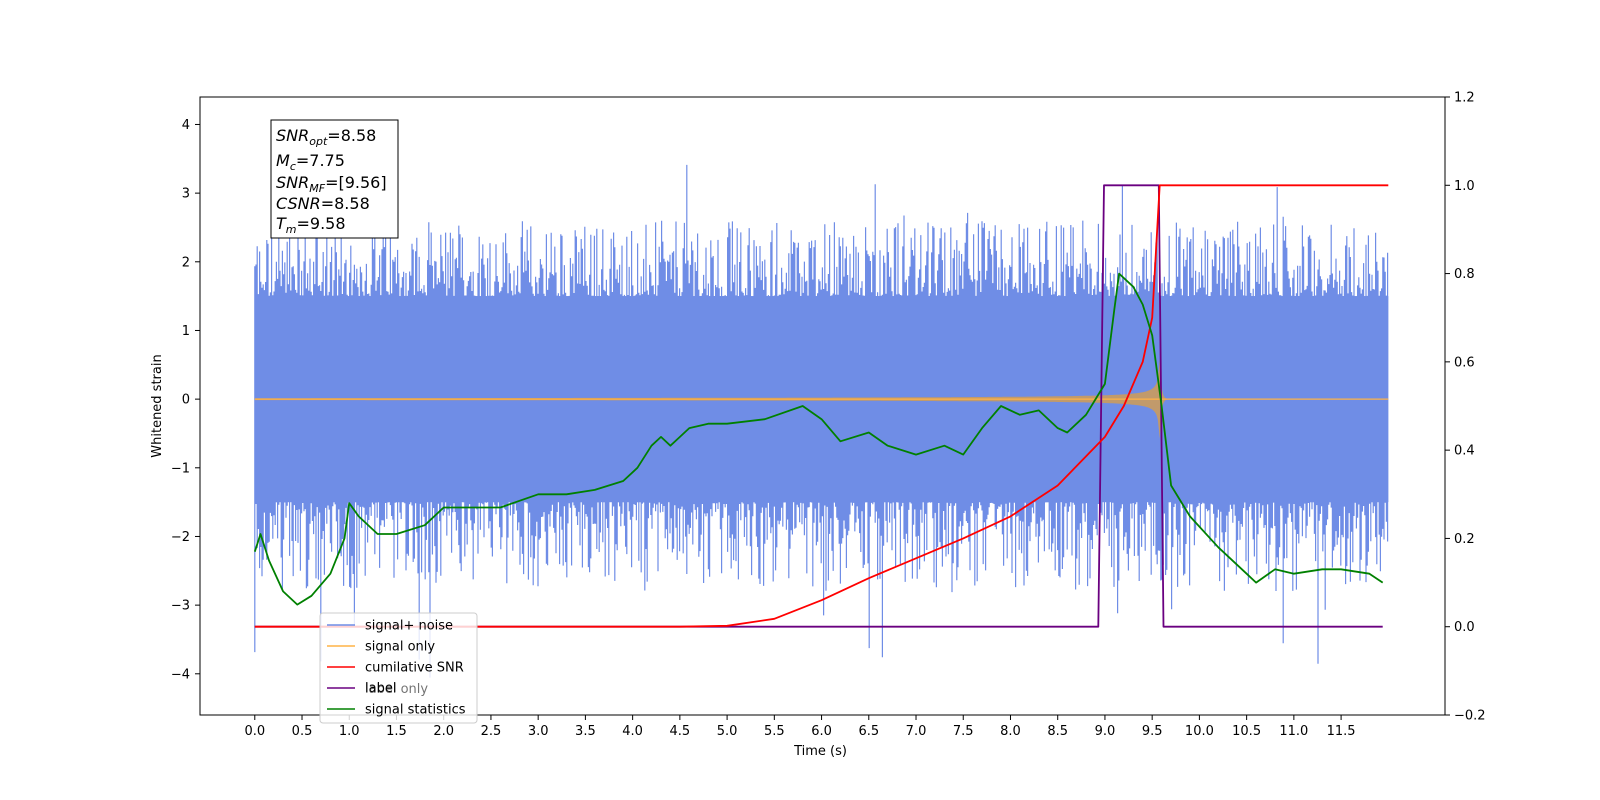 Image resolution: width=1600 pixels, height=800 pixels. What do you see at coordinates (585, 731) in the screenshot?
I see `x-tick-label: 3.5` at bounding box center [585, 731].